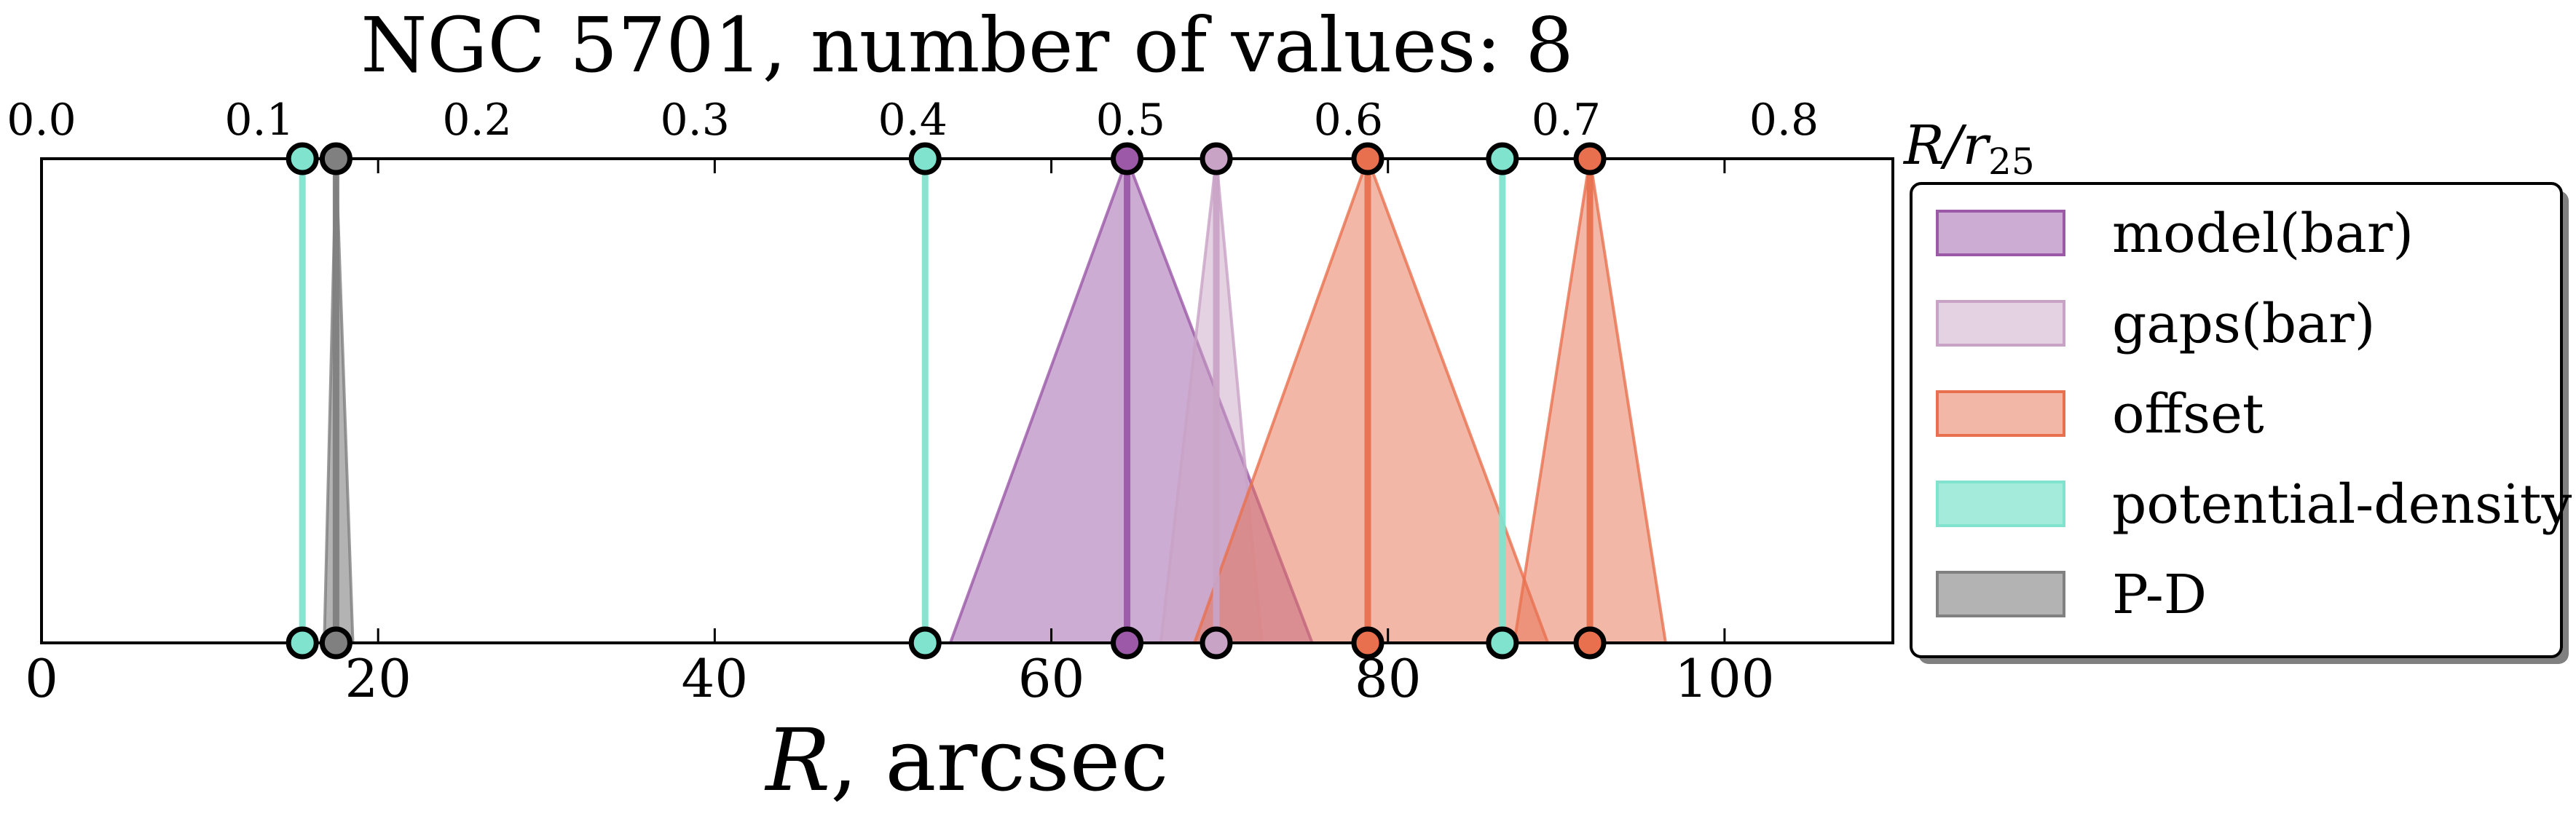 The image size is (2576, 830). Describe the element at coordinates (913, 121) in the screenshot. I see `top-tick-label-0-4: 0.4` at that location.